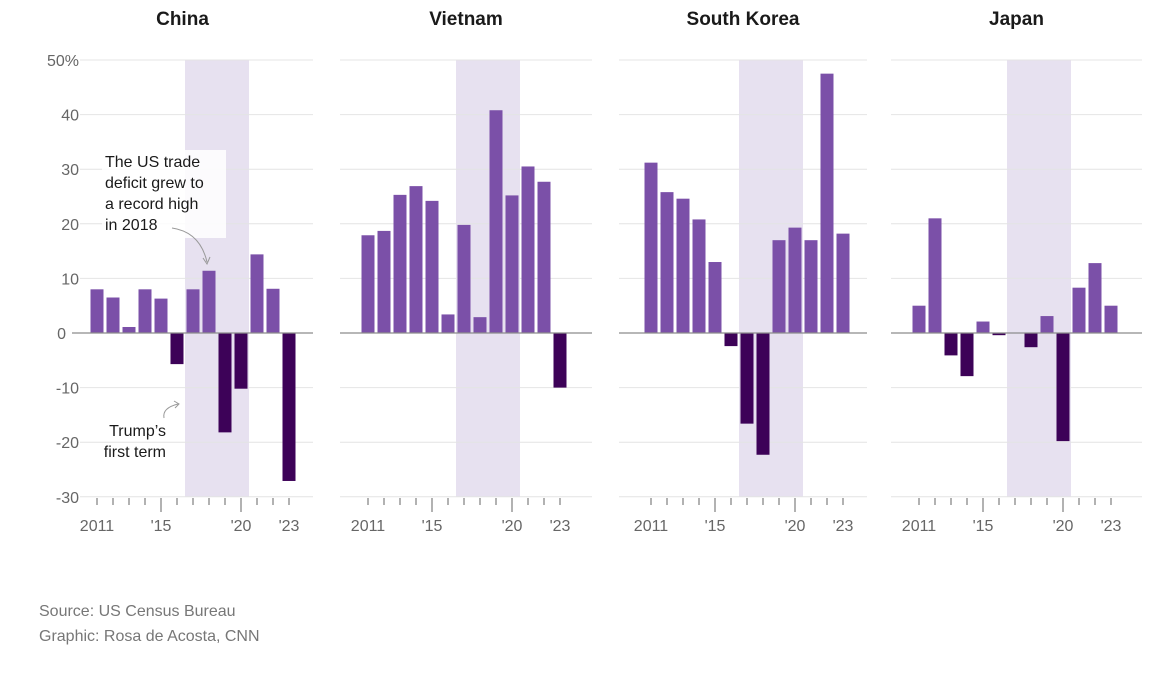  Describe the element at coordinates (67, 498) in the screenshot. I see `y-tick-label: -30` at that location.